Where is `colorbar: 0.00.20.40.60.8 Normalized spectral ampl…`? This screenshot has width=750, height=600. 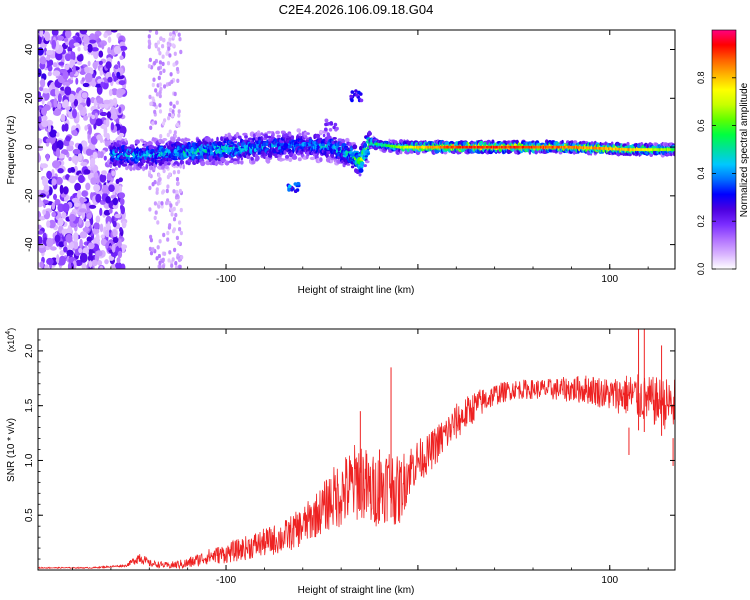 colorbar: 0.00.20.40.60.8 Normalized spectral ampl… is located at coordinates (723, 152).